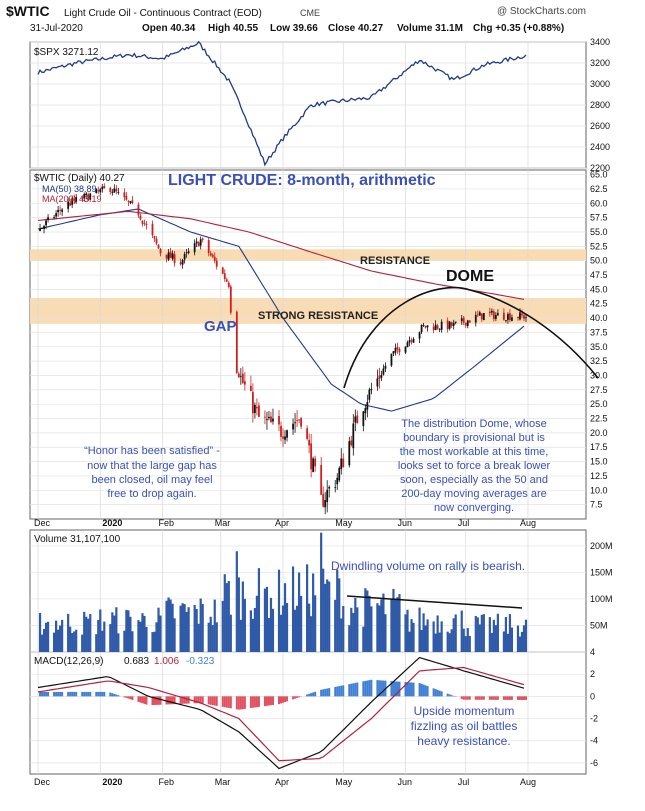 This screenshot has width=645, height=811. What do you see at coordinates (599, 175) in the screenshot?
I see `price-y-tick: 65.0` at bounding box center [599, 175].